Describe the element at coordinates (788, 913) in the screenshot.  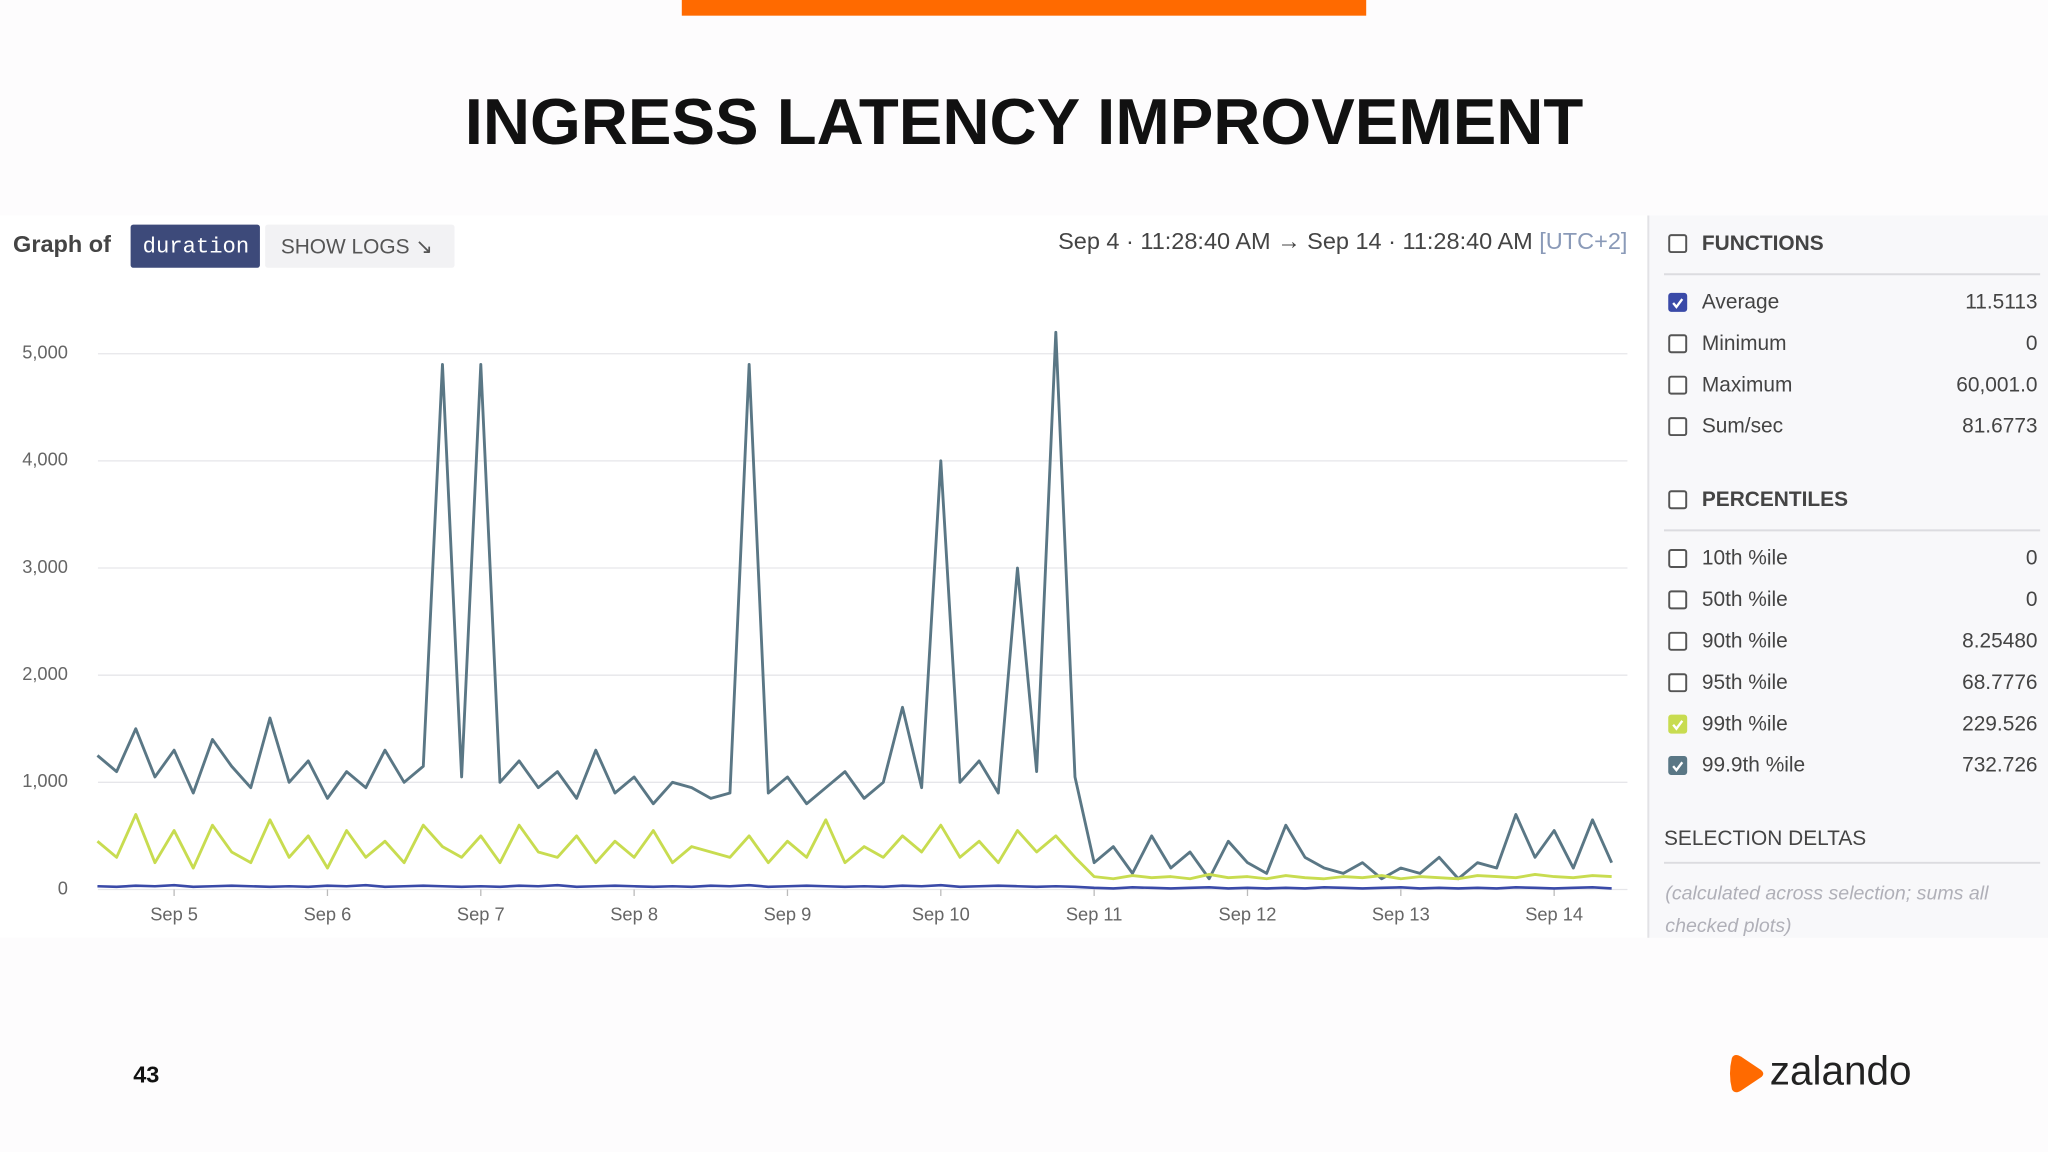
I see `x-tick-label: Sep 9` at that location.